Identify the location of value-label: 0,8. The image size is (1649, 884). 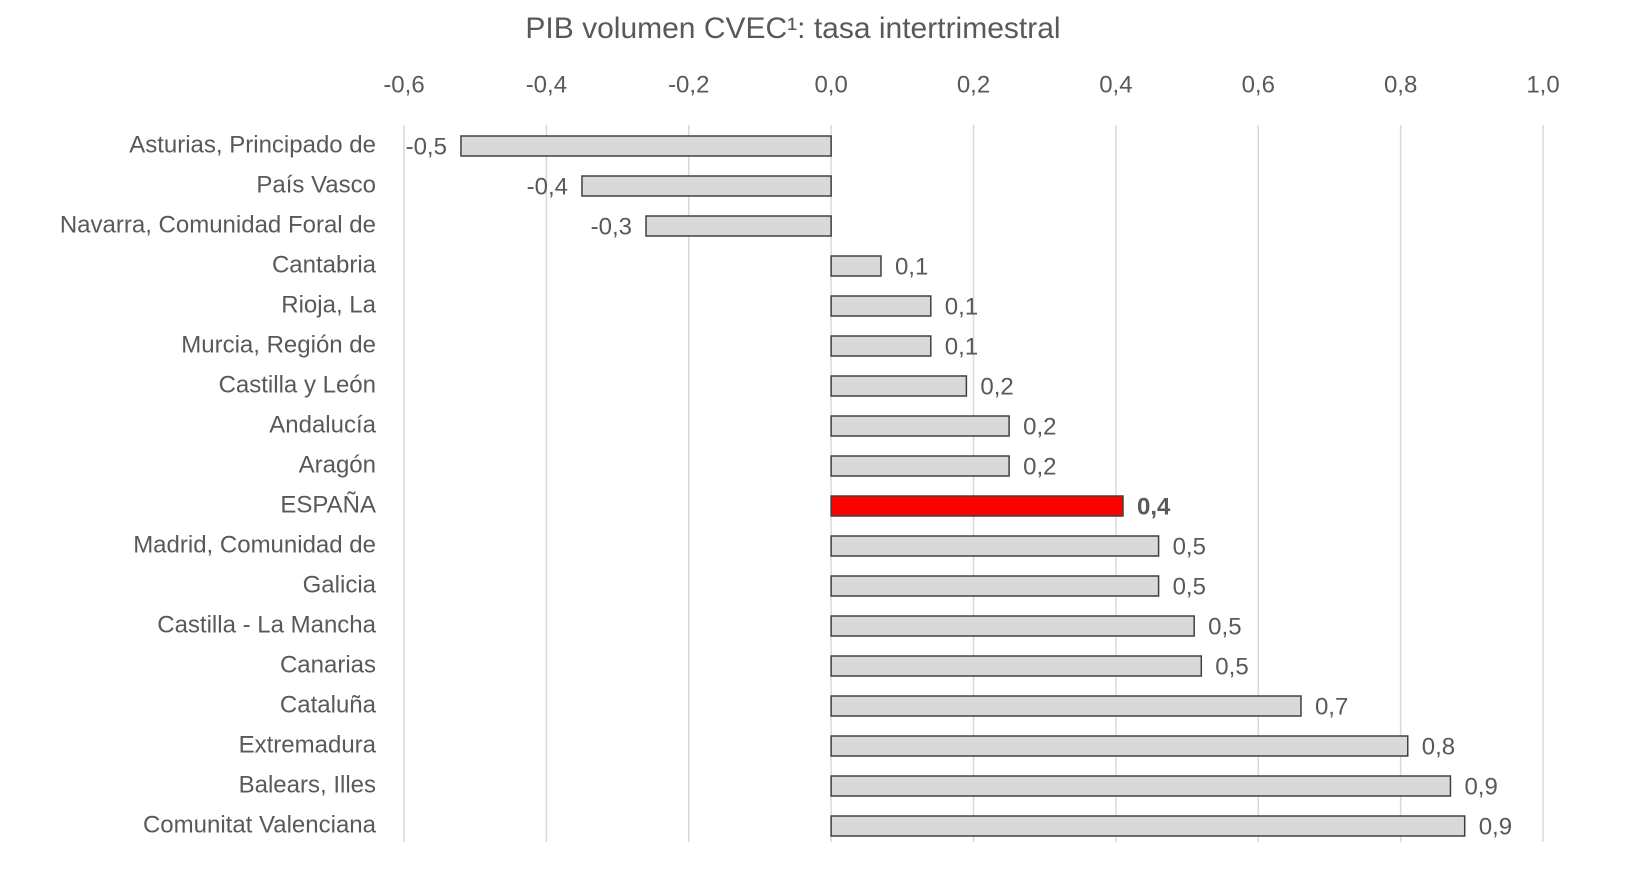
(1438, 746).